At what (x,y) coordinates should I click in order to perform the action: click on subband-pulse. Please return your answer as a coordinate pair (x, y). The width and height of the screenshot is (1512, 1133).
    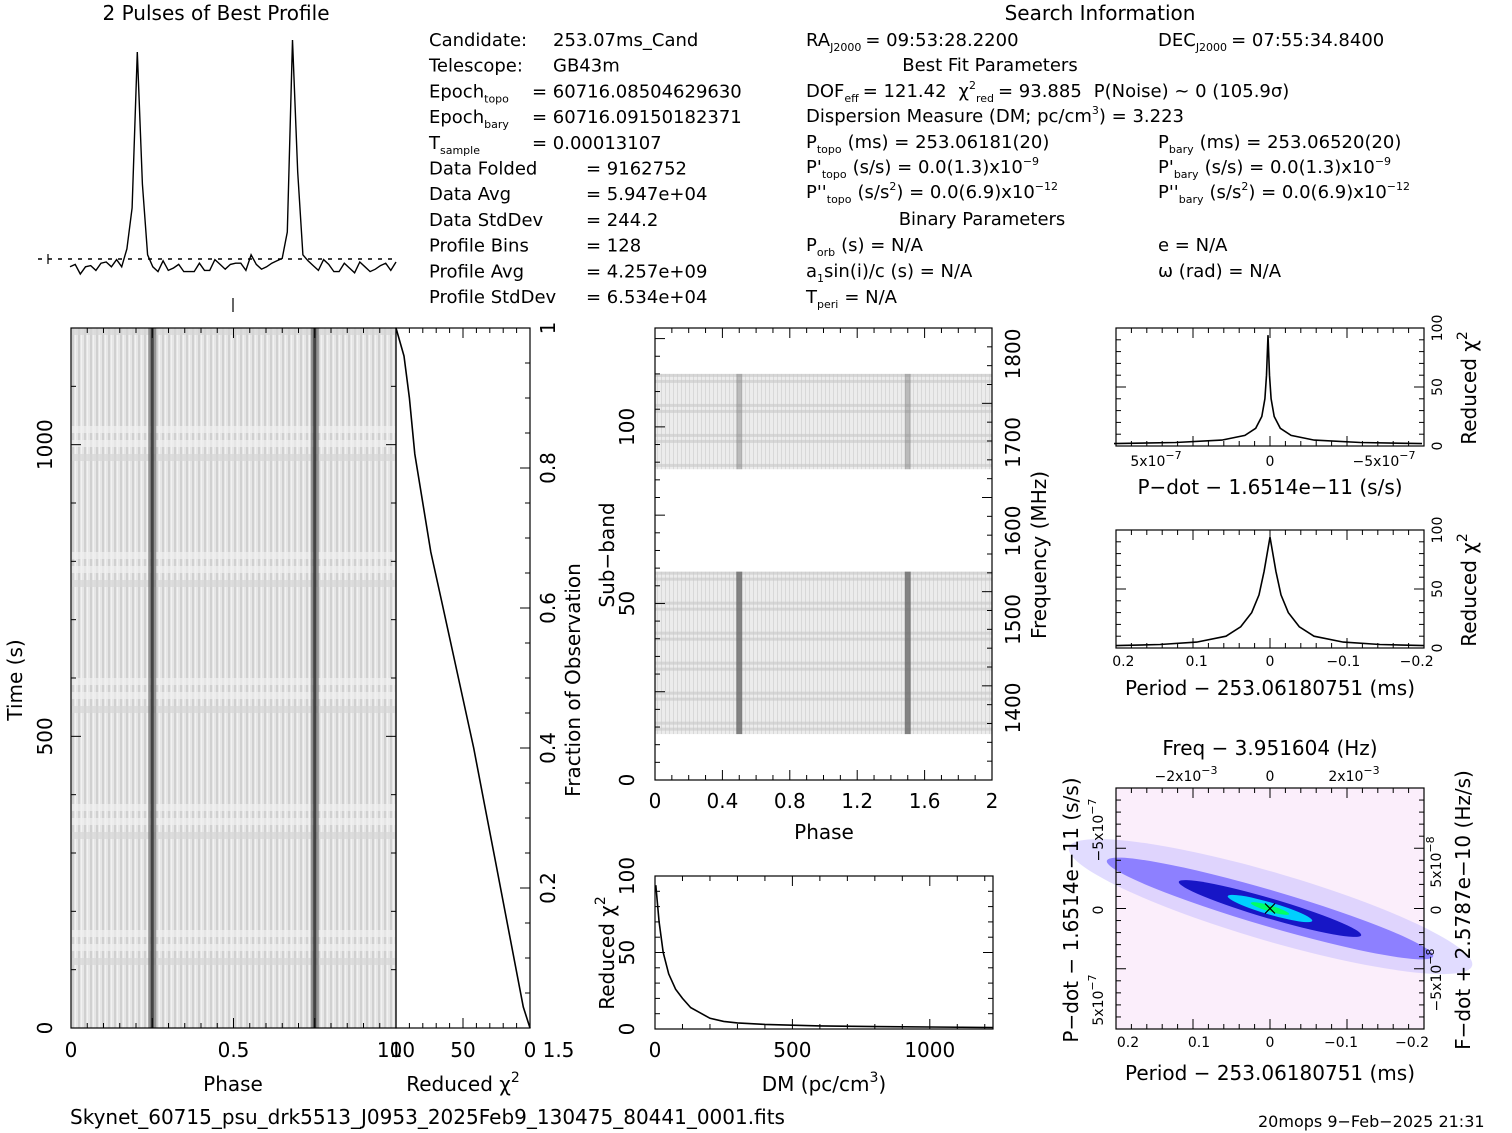
    Looking at the image, I should click on (907, 421).